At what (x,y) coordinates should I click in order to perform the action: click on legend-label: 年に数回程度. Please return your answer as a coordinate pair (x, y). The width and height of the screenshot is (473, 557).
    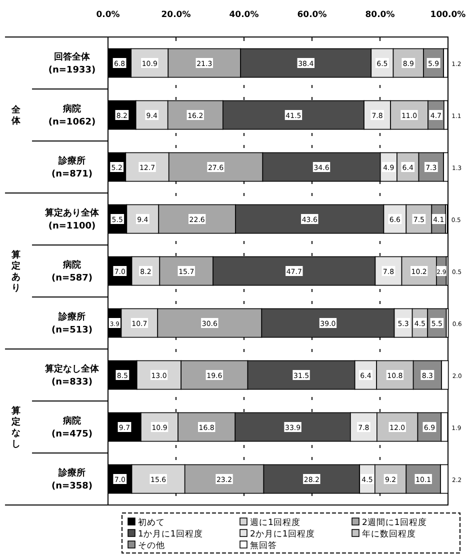
    Looking at the image, I should click on (389, 534).